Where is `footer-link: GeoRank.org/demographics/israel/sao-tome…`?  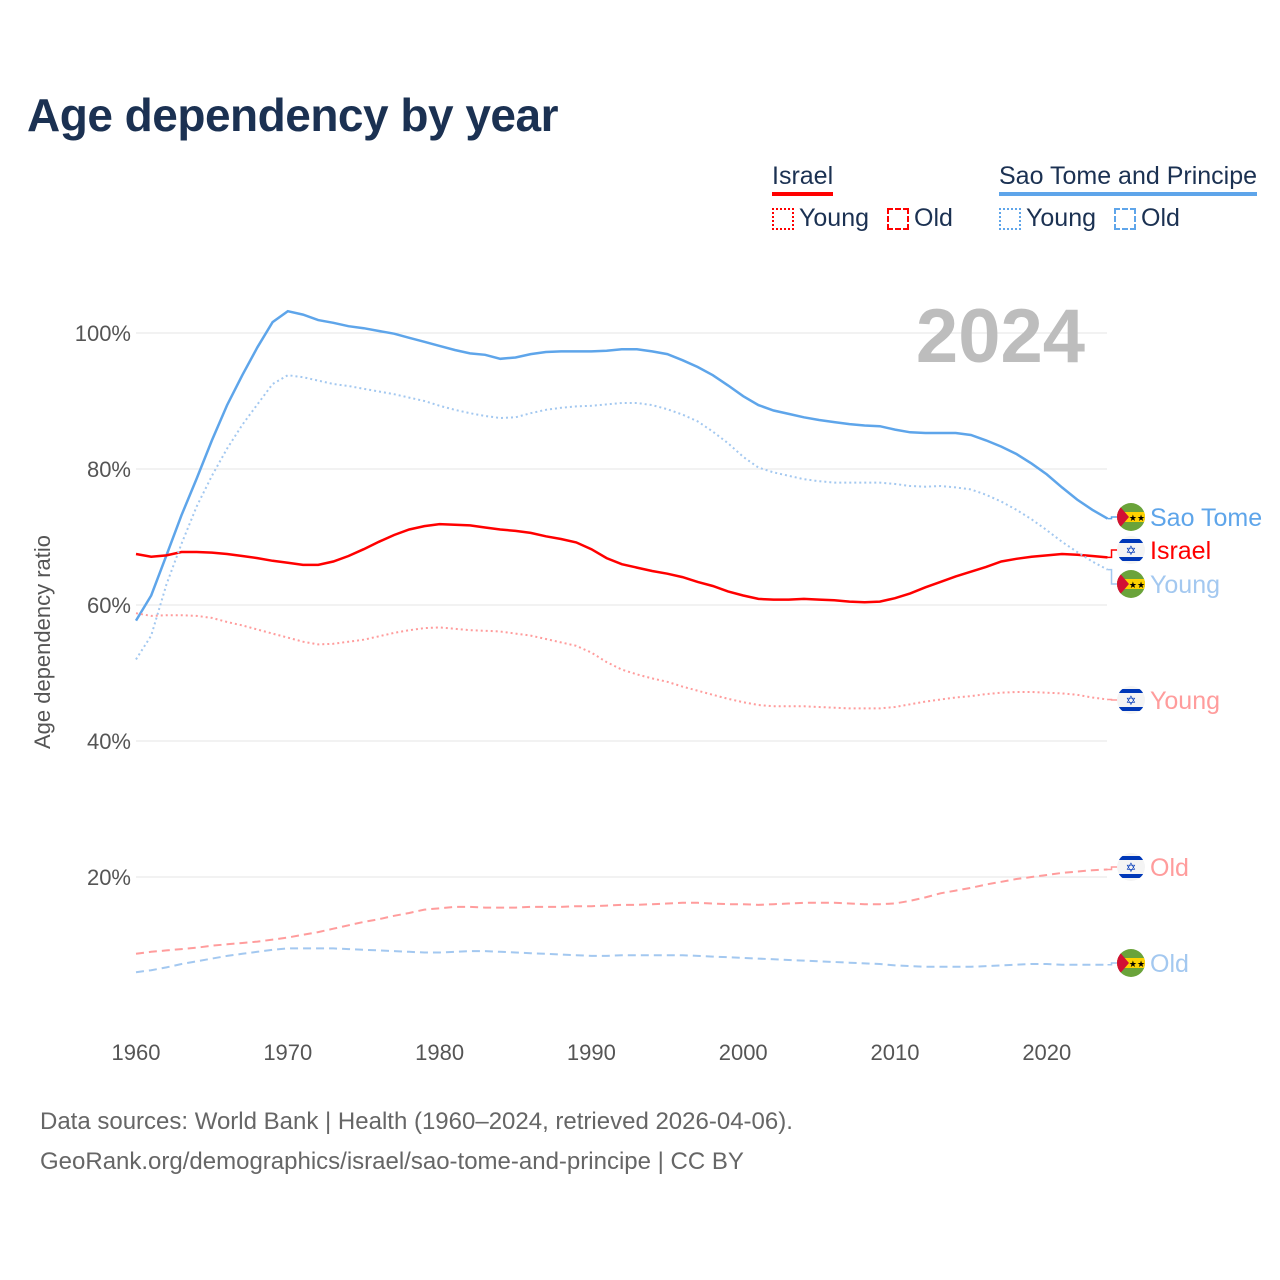
footer-link: GeoRank.org/demographics/israel/sao-tome… is located at coordinates (392, 1161).